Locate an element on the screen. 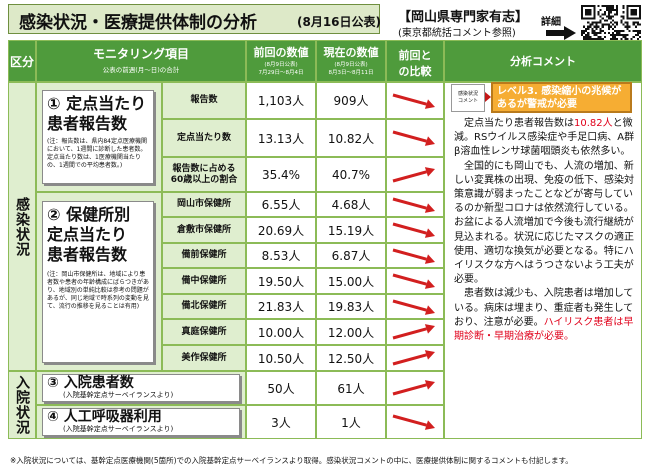 The width and height of the screenshot is (650, 475). item-fixed-point-title: ① 定点当たり 患者報告数 is located at coordinates (97, 113).